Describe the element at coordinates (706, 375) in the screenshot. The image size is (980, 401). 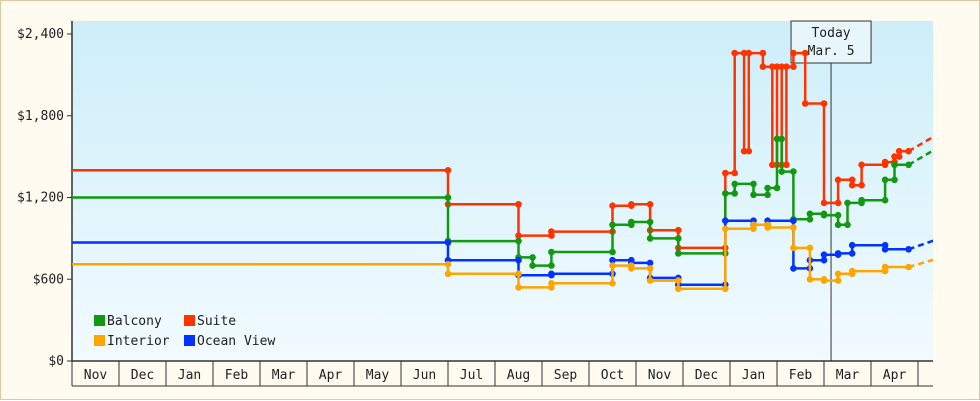
I see `month-label: Dec` at that location.